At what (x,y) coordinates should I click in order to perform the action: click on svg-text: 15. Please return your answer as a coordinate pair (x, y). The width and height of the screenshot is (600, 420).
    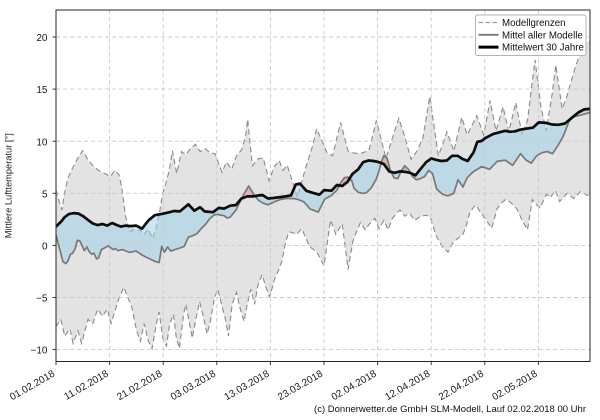
    Looking at the image, I should click on (42, 90).